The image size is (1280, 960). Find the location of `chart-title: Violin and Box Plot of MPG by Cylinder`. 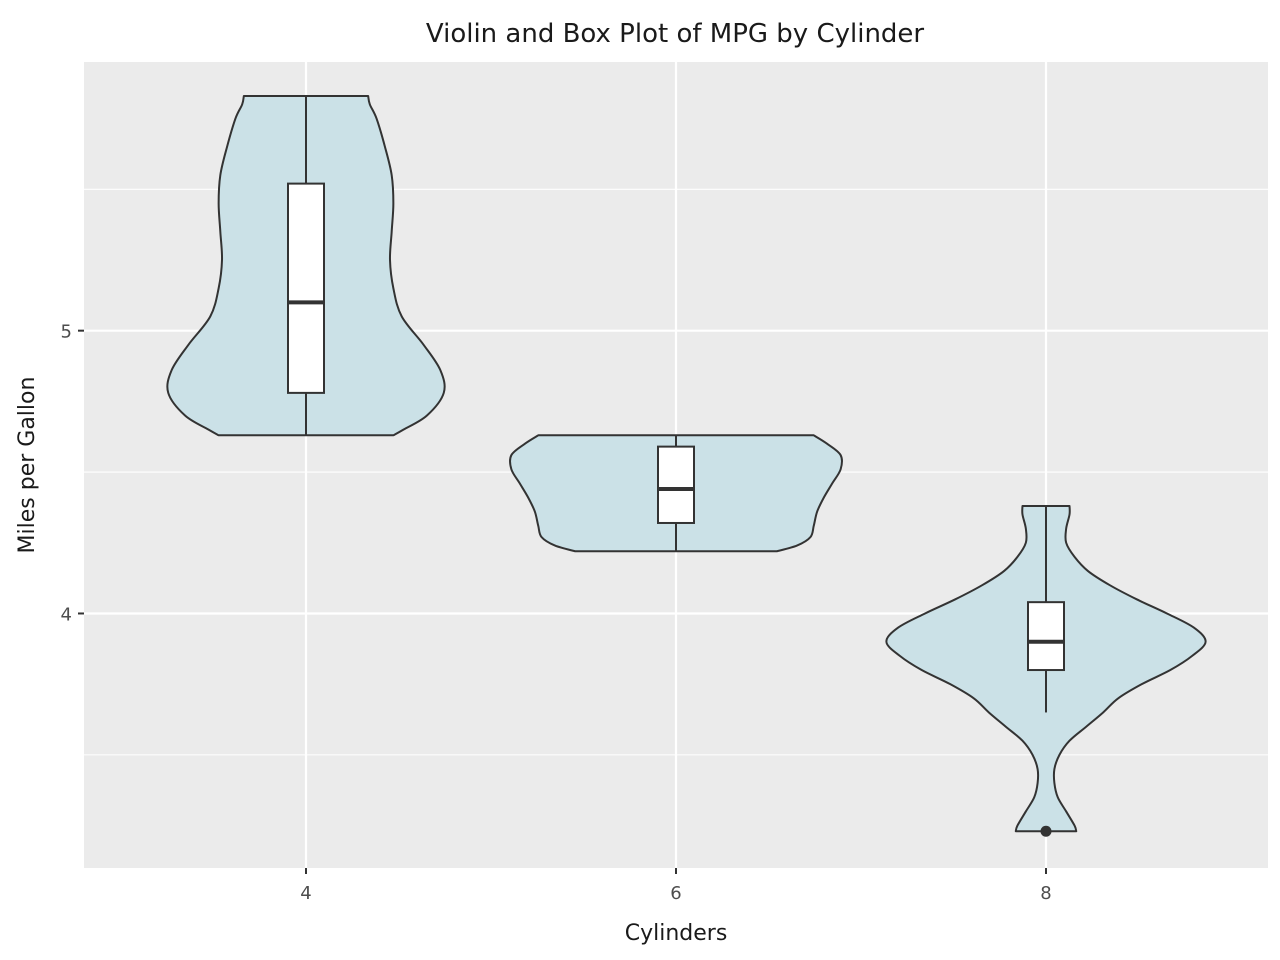

chart-title: Violin and Box Plot of MPG by Cylinder is located at coordinates (675, 34).